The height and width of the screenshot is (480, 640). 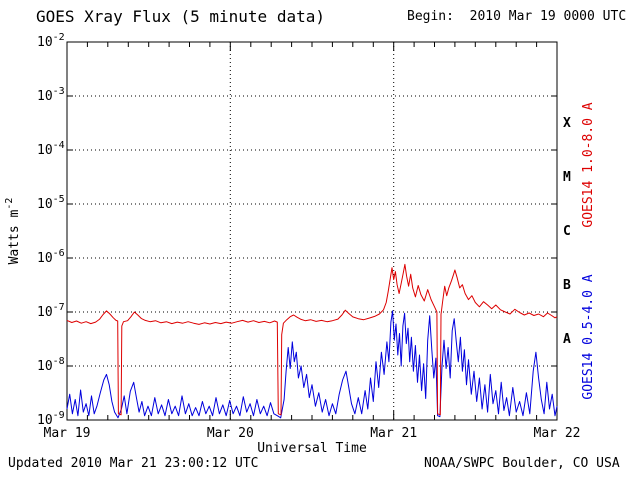 I want to click on y-tick-label: 10⁻⁷, so click(x=51, y=311).